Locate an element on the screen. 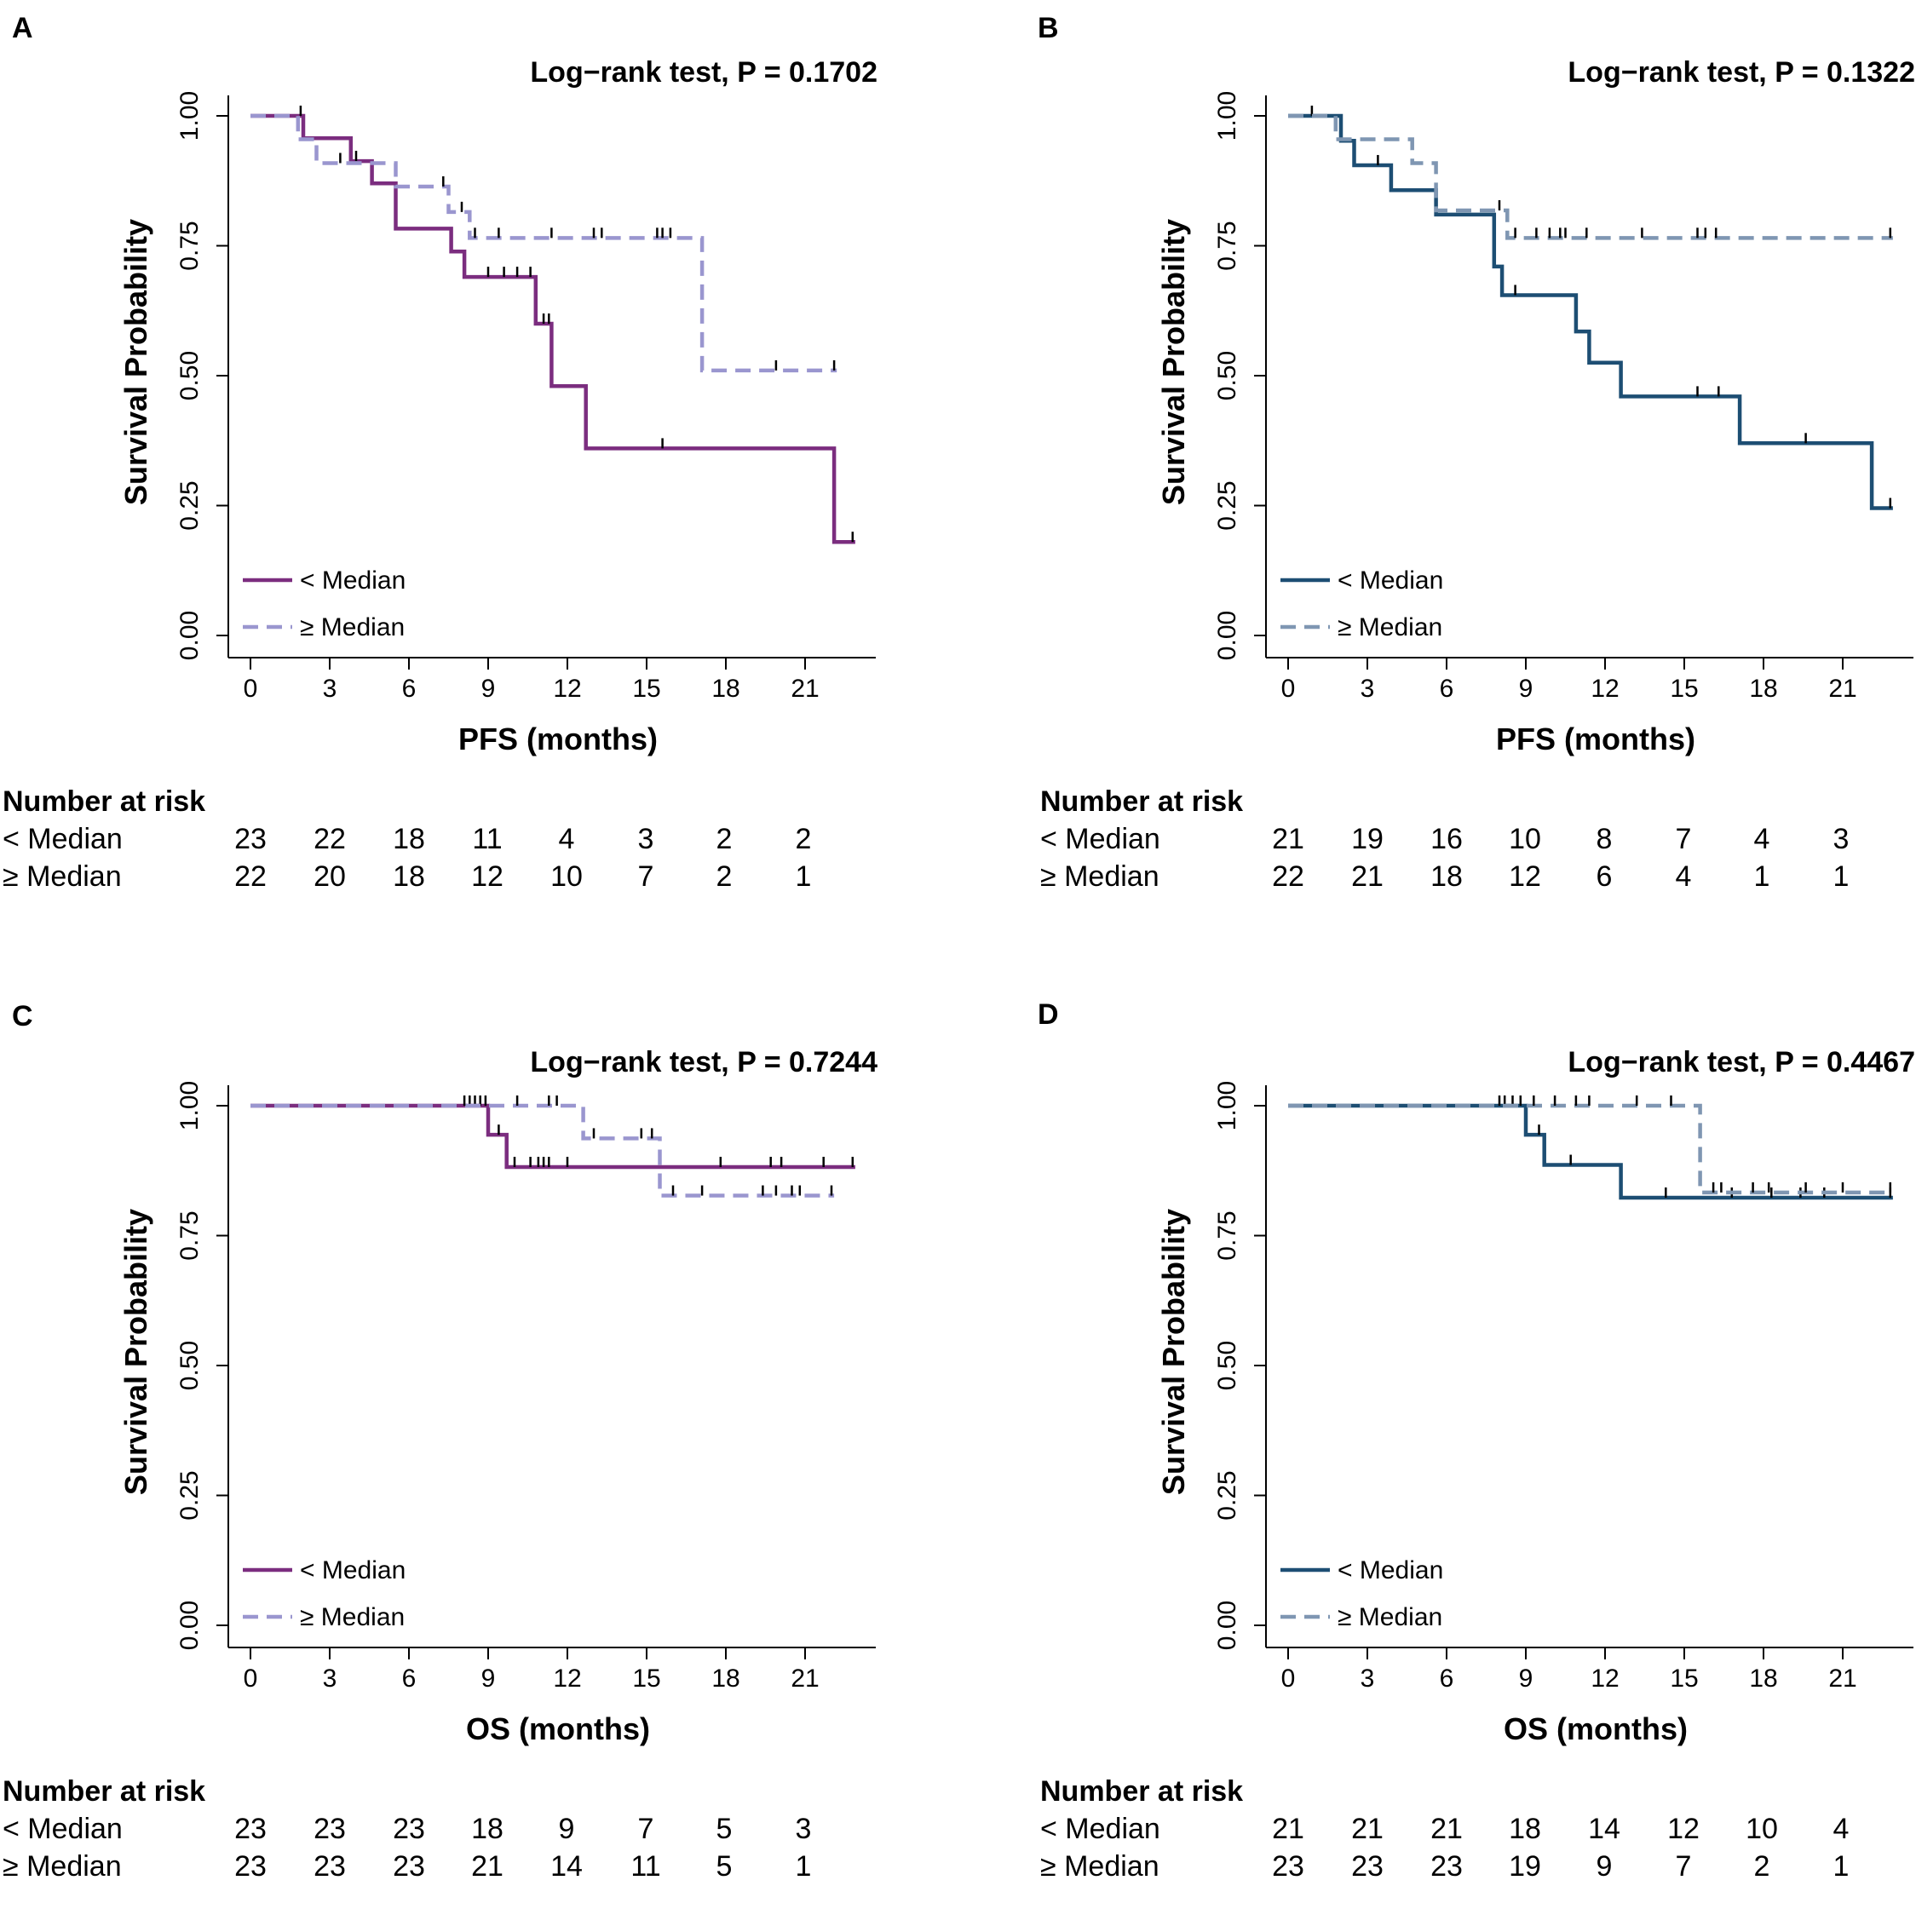 This screenshot has height=1932, width=1916. y-tick-label: 0.75 is located at coordinates (189, 1235).